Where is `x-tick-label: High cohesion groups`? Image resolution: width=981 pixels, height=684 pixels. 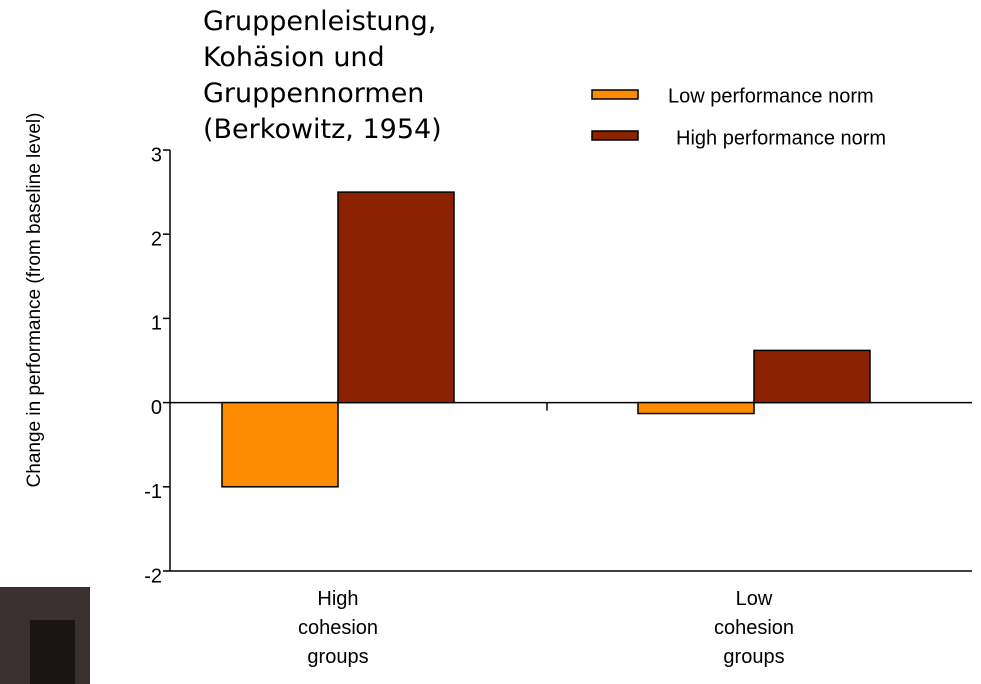 x-tick-label: High cohesion groups is located at coordinates (338, 628).